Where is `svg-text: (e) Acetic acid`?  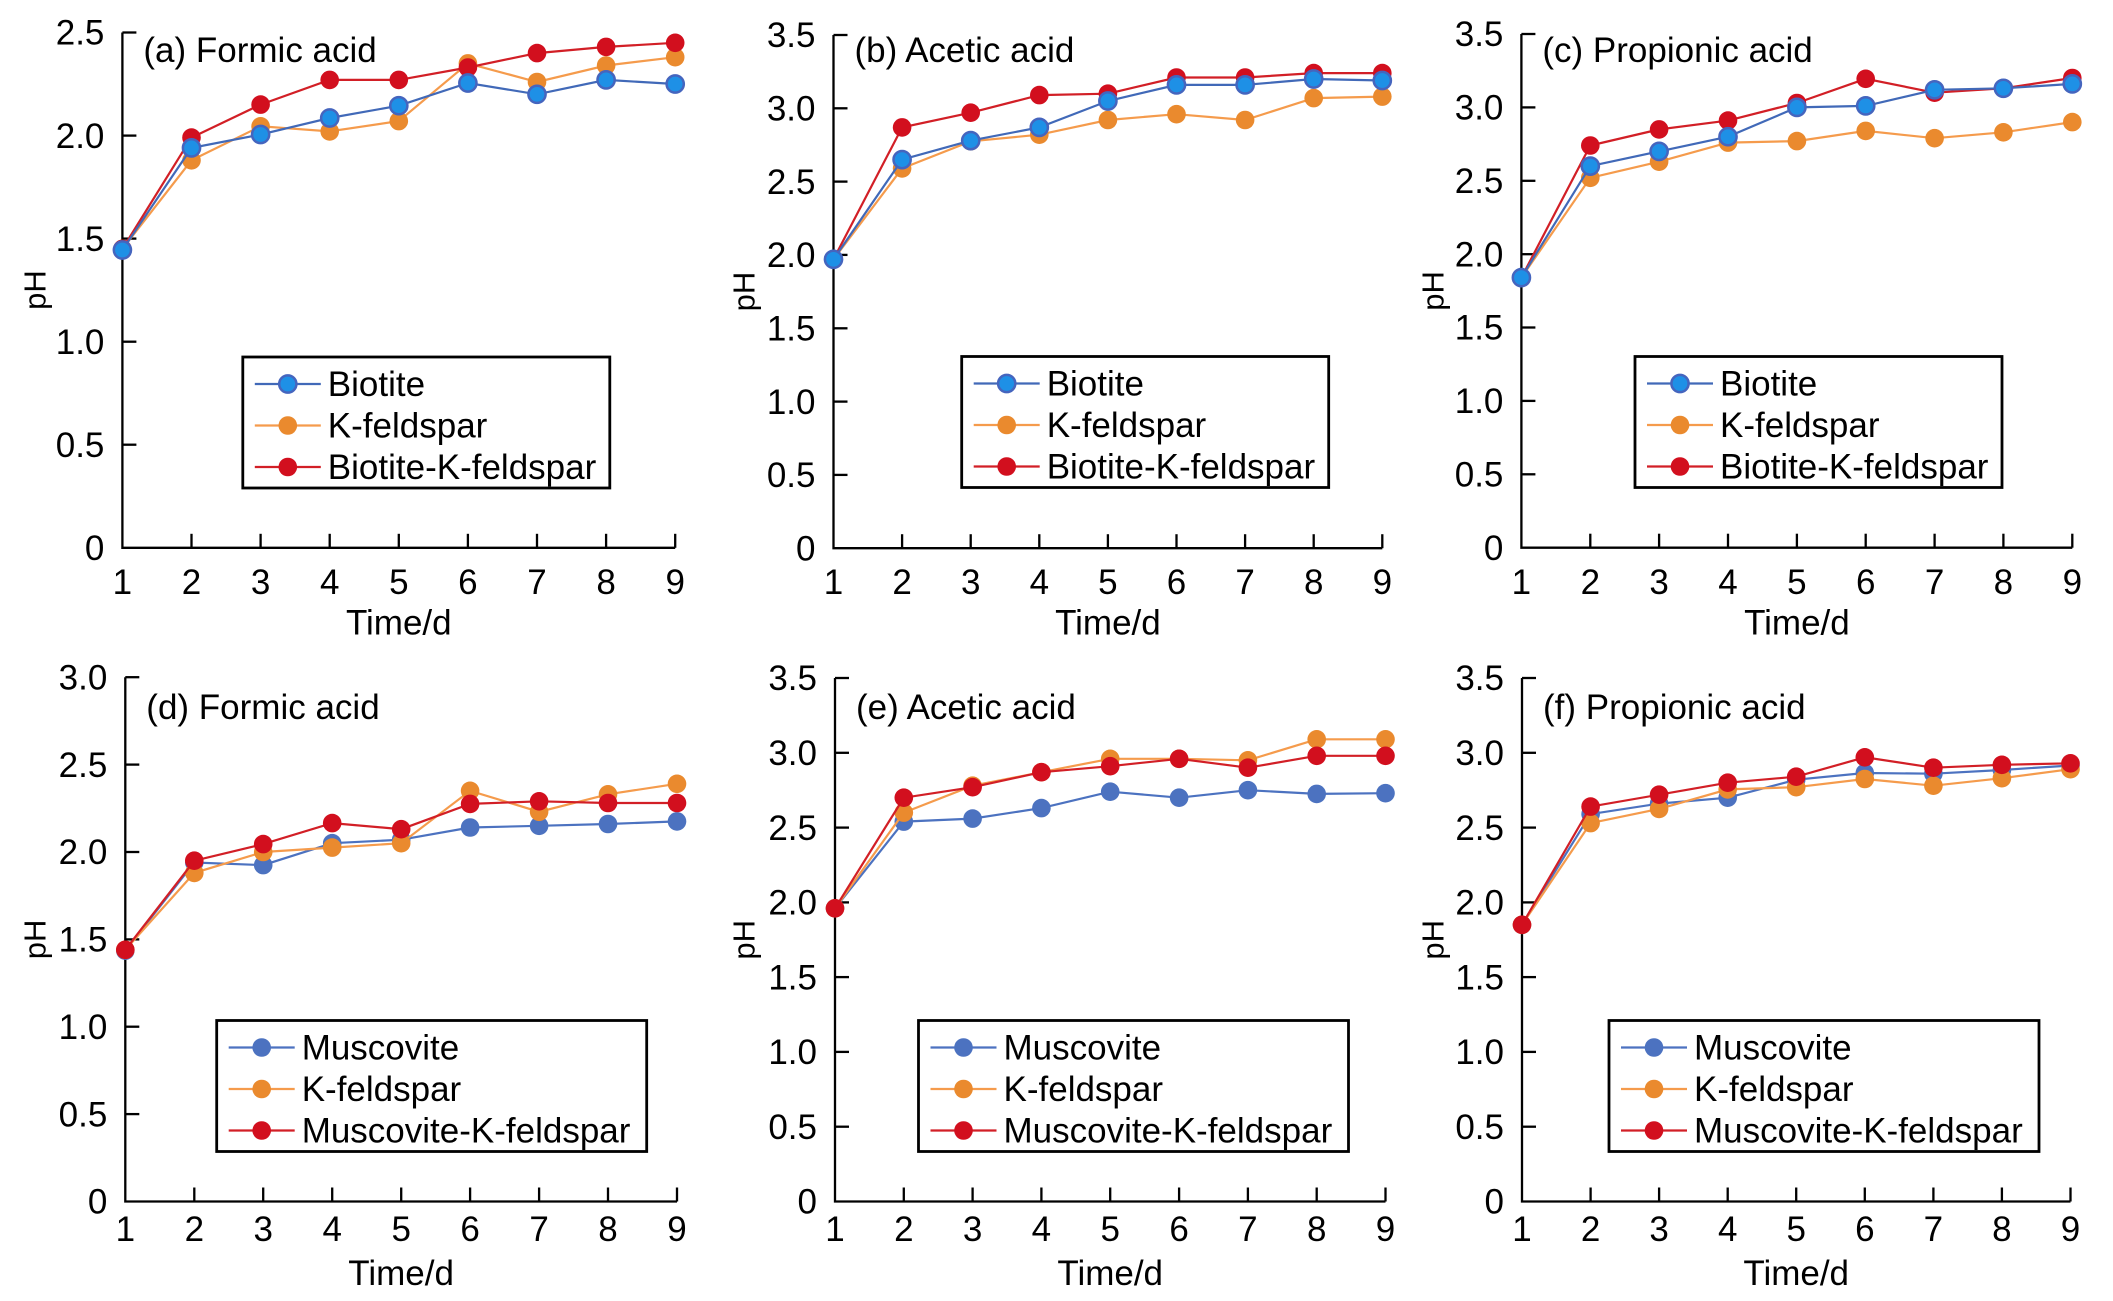
svg-text: (e) Acetic acid is located at coordinates (966, 707).